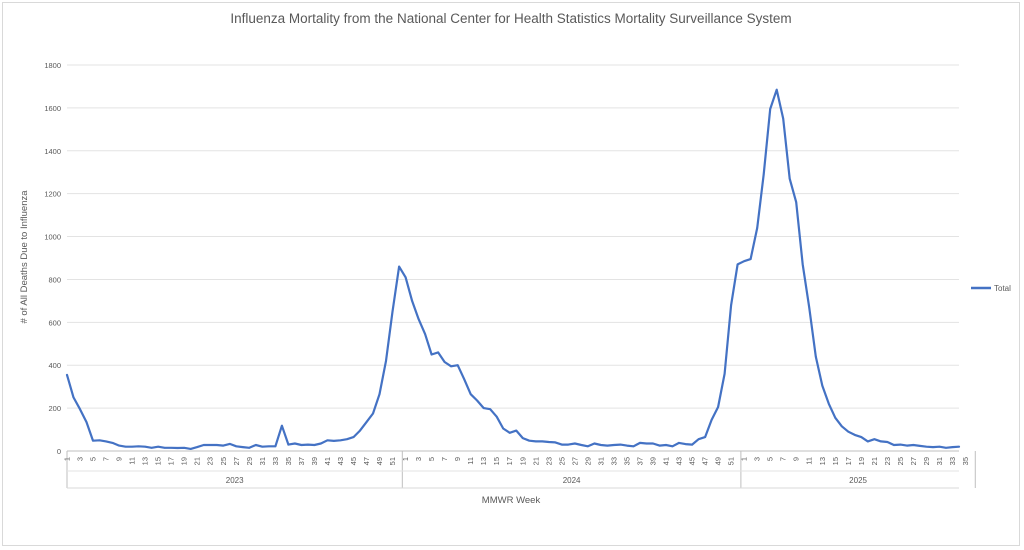  What do you see at coordinates (184, 461) in the screenshot?
I see `x-tick-label: 19` at bounding box center [184, 461].